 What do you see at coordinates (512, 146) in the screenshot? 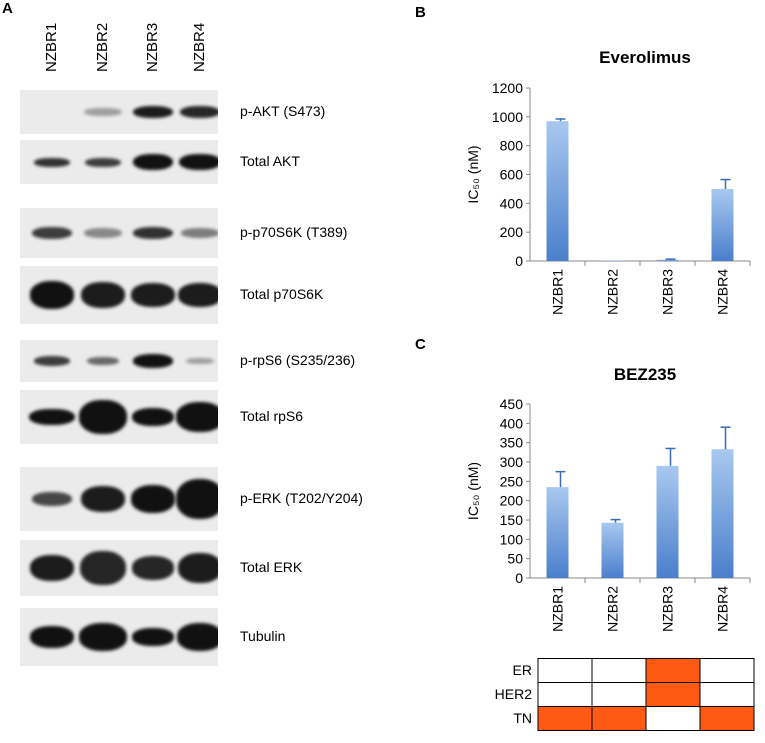
I see `y-tick-label: 800` at bounding box center [512, 146].